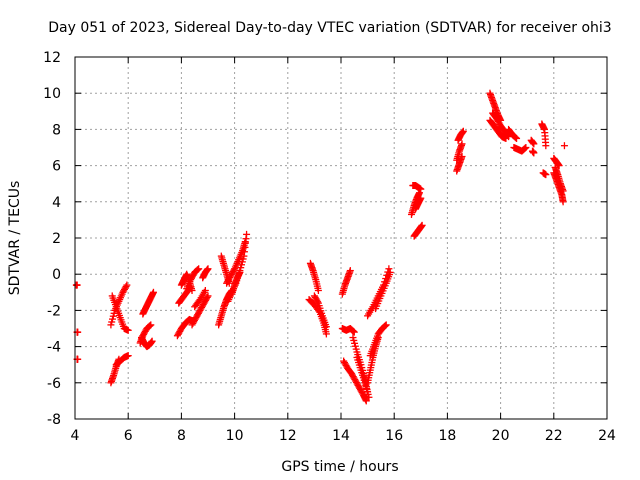  I want to click on y-tick-label: -6, so click(54, 384).